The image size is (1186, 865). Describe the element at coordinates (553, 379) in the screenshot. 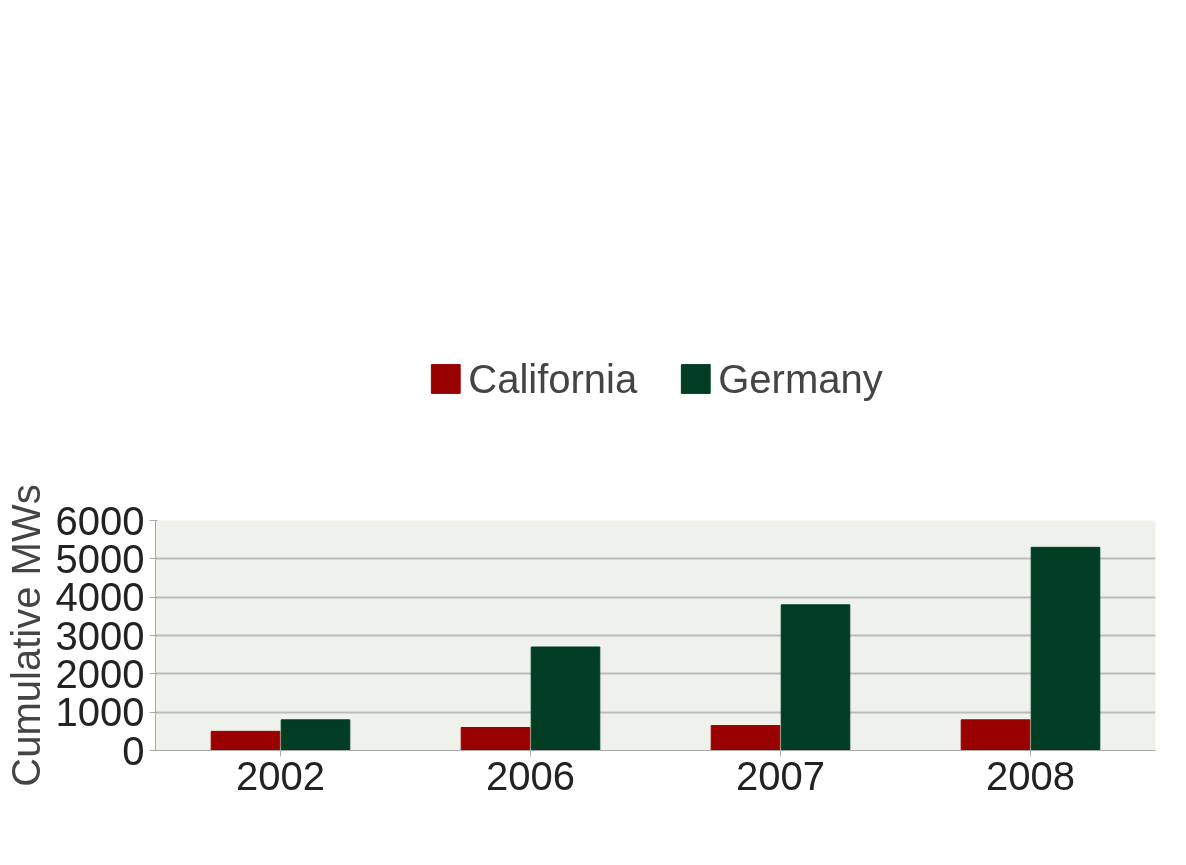

I see `legend-label: California` at that location.